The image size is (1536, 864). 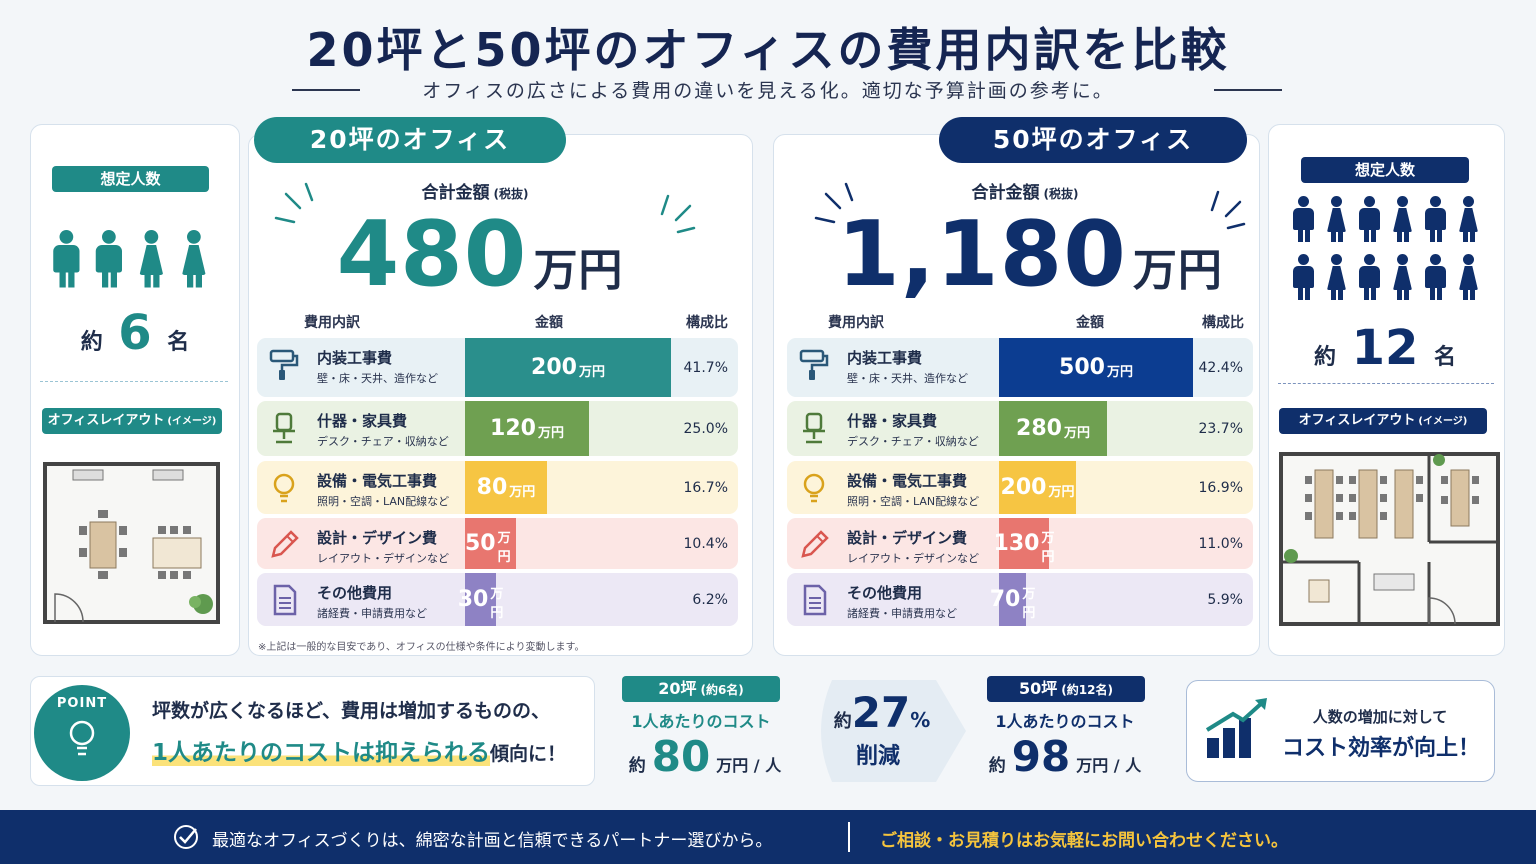 I want to click on office20-title: 20坪のオフィス, so click(x=410, y=140).